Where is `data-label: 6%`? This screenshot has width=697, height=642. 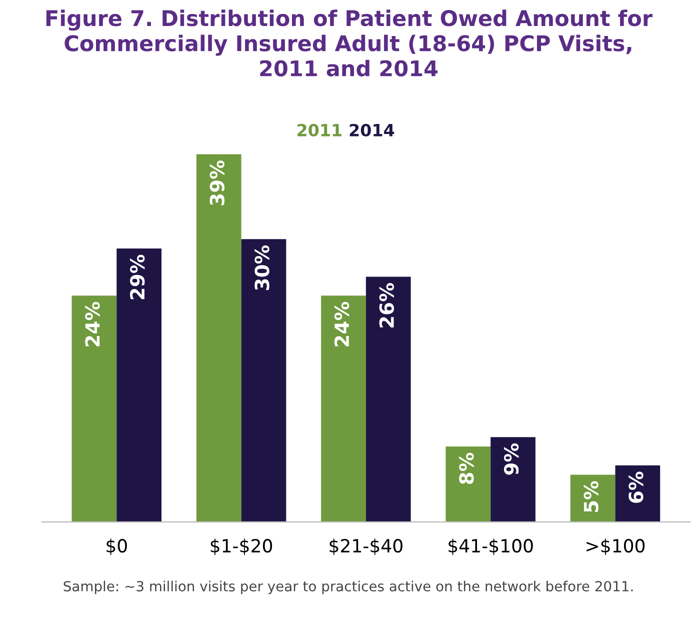 data-label: 6% is located at coordinates (636, 487).